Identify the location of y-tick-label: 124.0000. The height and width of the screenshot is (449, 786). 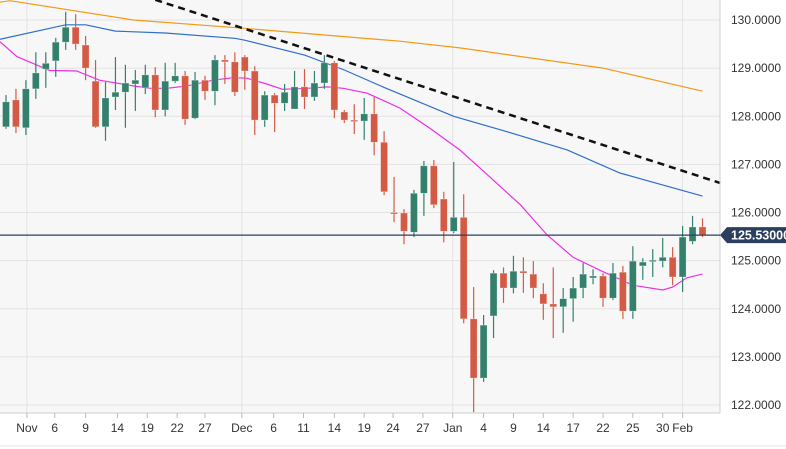
(756, 309).